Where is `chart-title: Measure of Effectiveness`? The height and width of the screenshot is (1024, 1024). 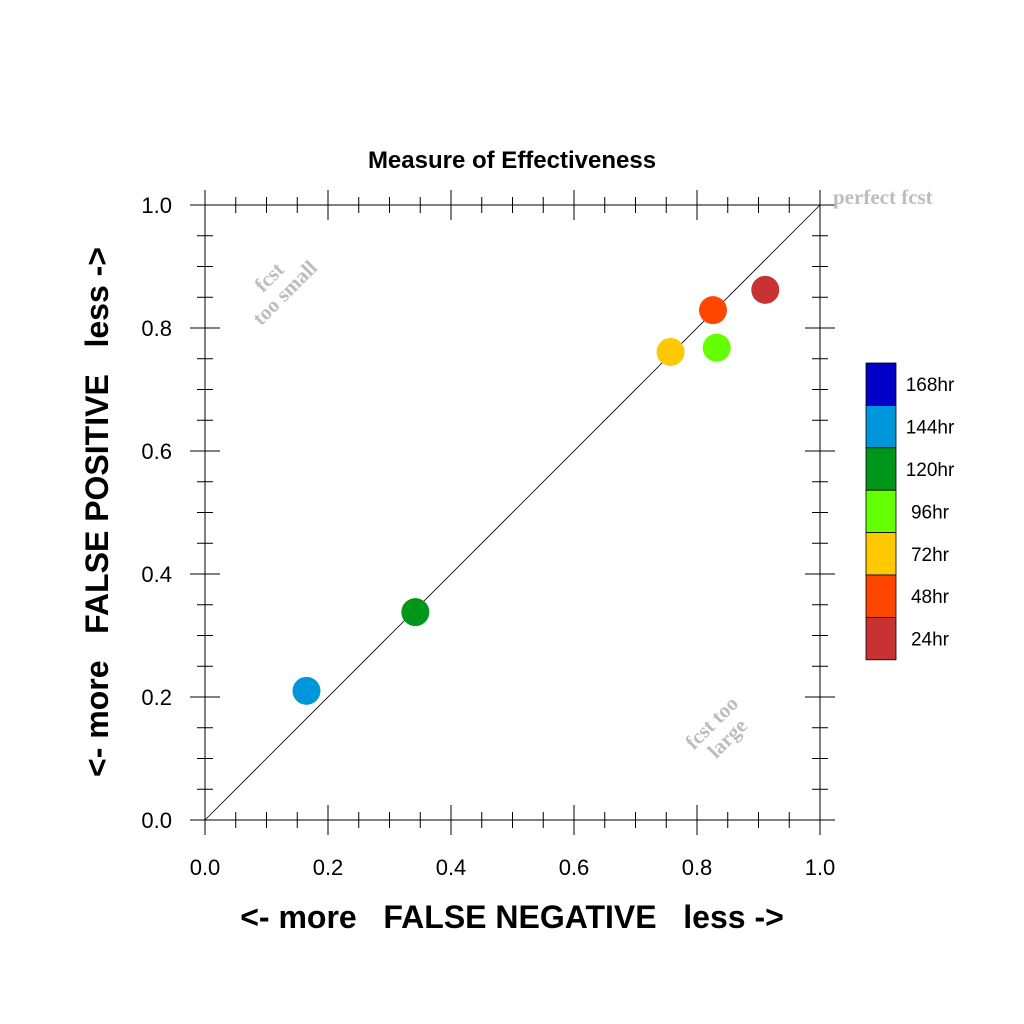 chart-title: Measure of Effectiveness is located at coordinates (512, 160).